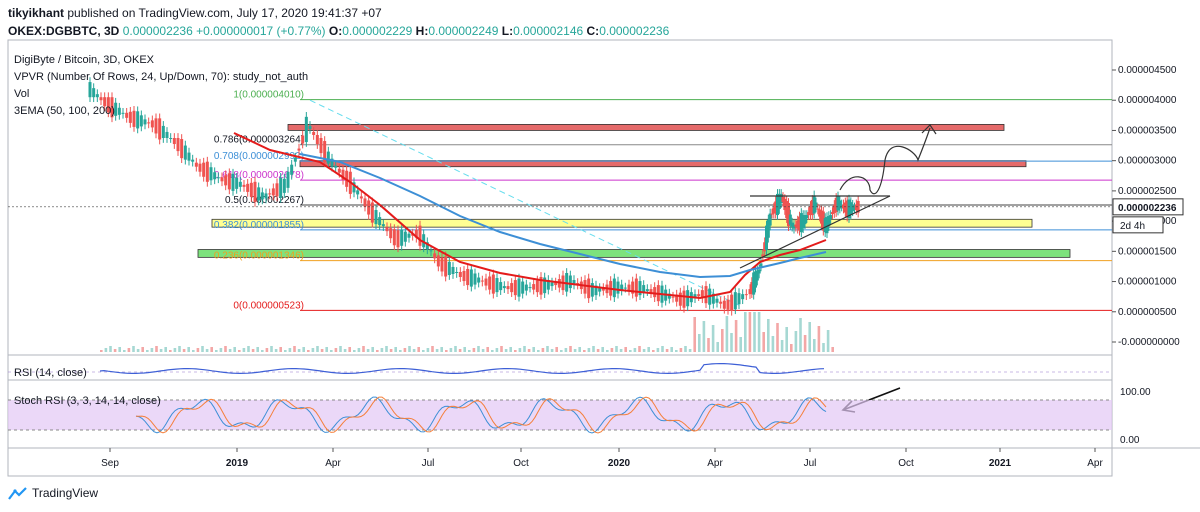  What do you see at coordinates (1147, 312) in the screenshot?
I see `price-tick-label: 0.000000500` at bounding box center [1147, 312].